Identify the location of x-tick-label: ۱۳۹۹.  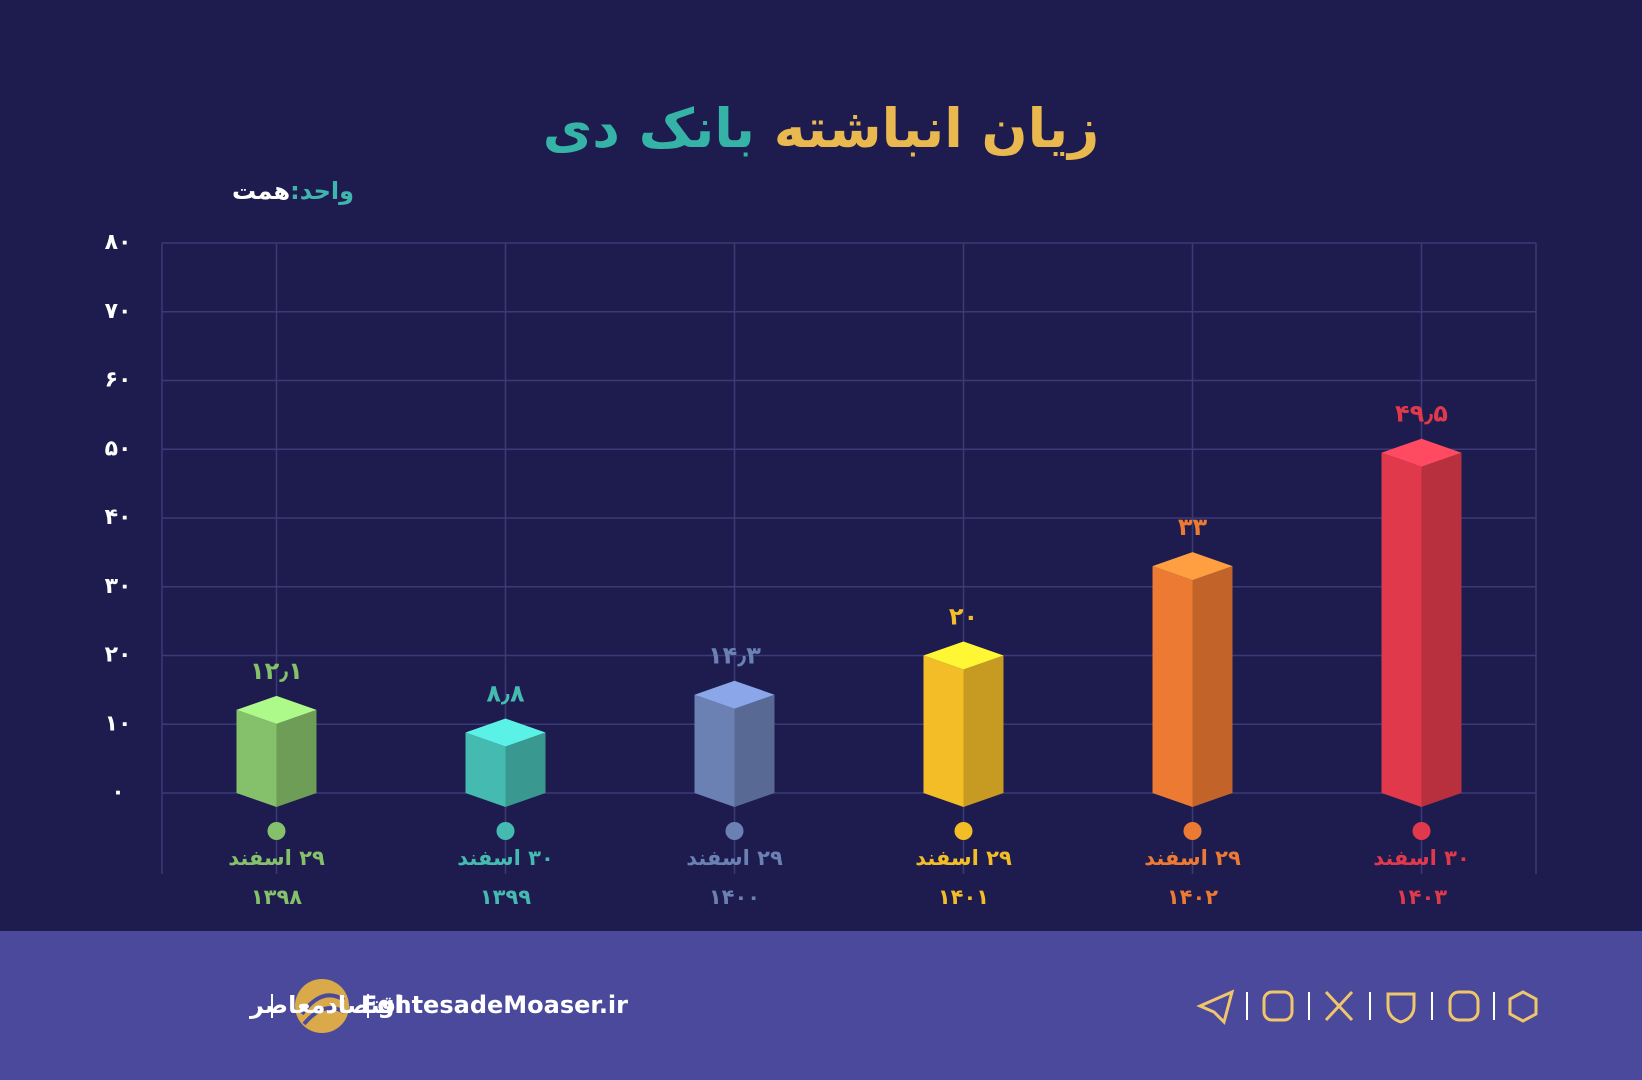
(505, 897).